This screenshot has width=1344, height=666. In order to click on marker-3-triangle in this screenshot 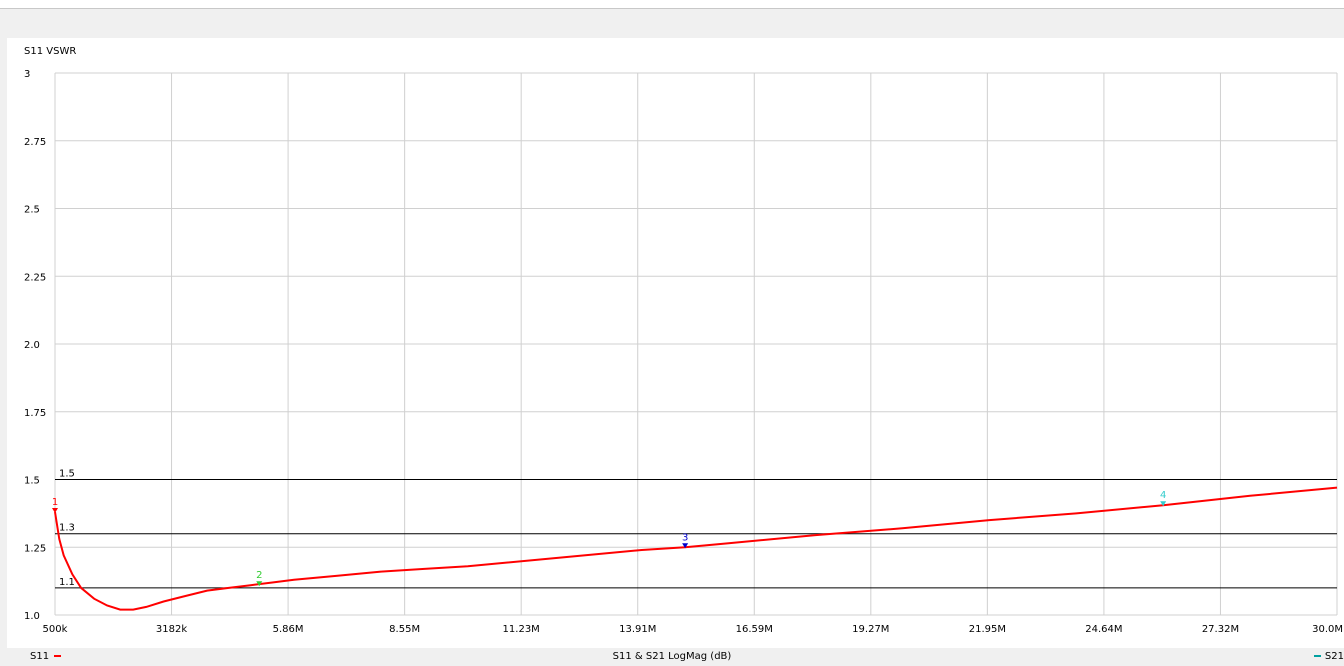, I will do `click(685, 546)`.